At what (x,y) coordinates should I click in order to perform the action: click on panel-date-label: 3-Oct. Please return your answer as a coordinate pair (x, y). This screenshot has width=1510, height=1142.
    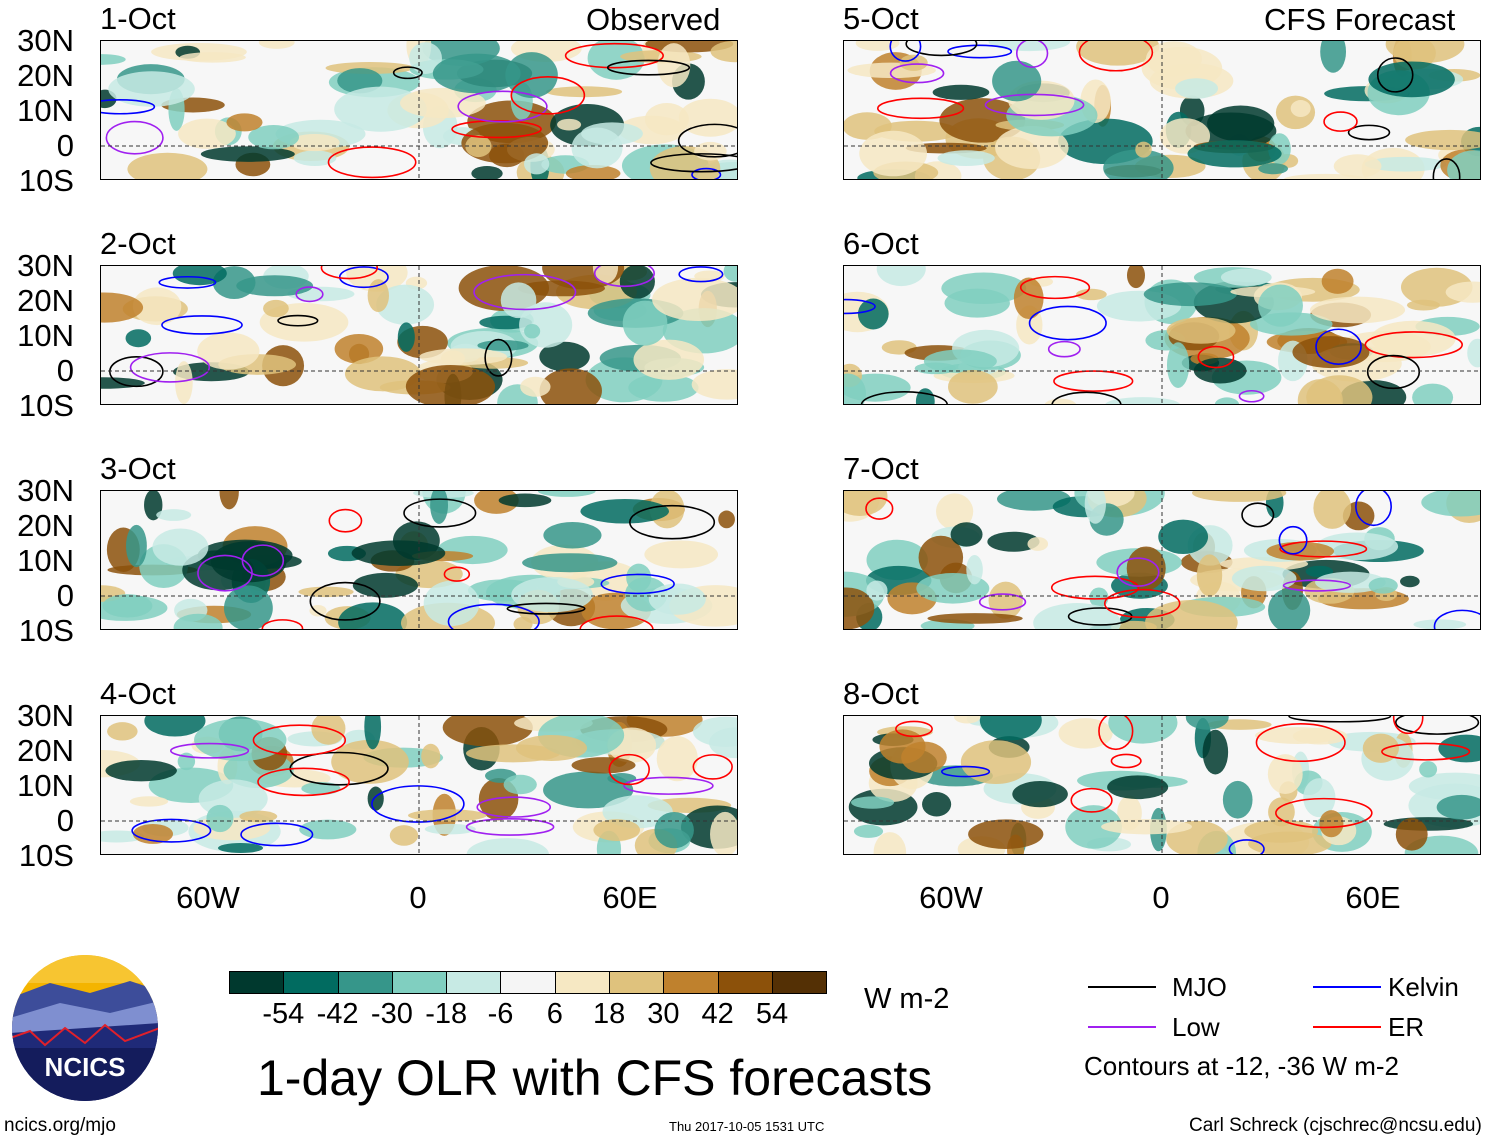
    Looking at the image, I should click on (138, 468).